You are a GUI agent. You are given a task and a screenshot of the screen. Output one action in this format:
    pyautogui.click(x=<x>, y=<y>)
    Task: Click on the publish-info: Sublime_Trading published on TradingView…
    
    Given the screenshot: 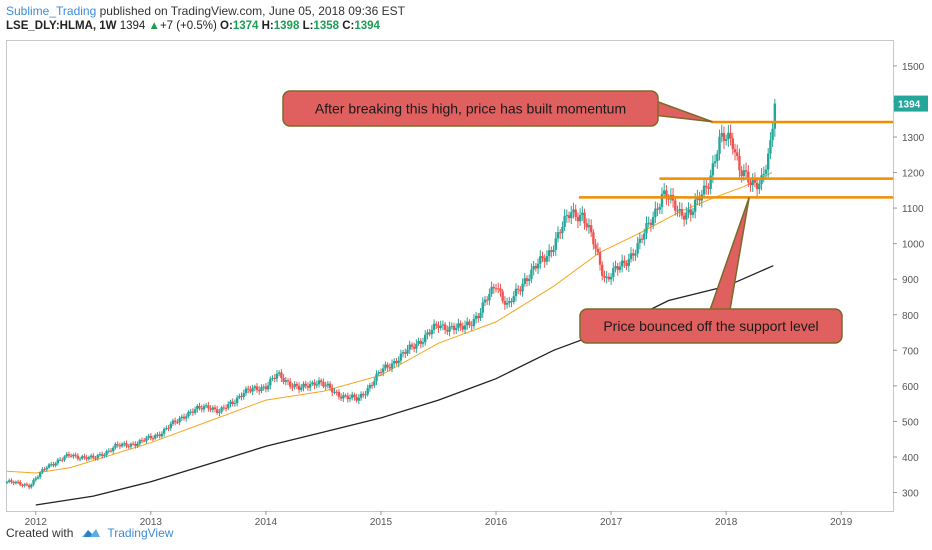 What is the action you would take?
    pyautogui.click(x=205, y=11)
    